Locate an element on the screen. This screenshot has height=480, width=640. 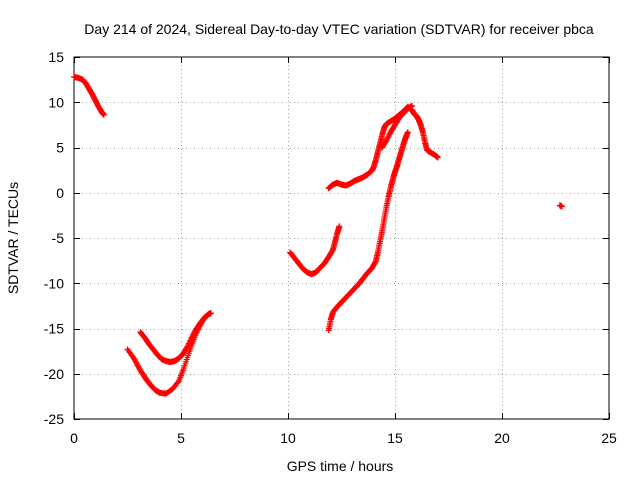
y-tick-label: -25 is located at coordinates (54, 419).